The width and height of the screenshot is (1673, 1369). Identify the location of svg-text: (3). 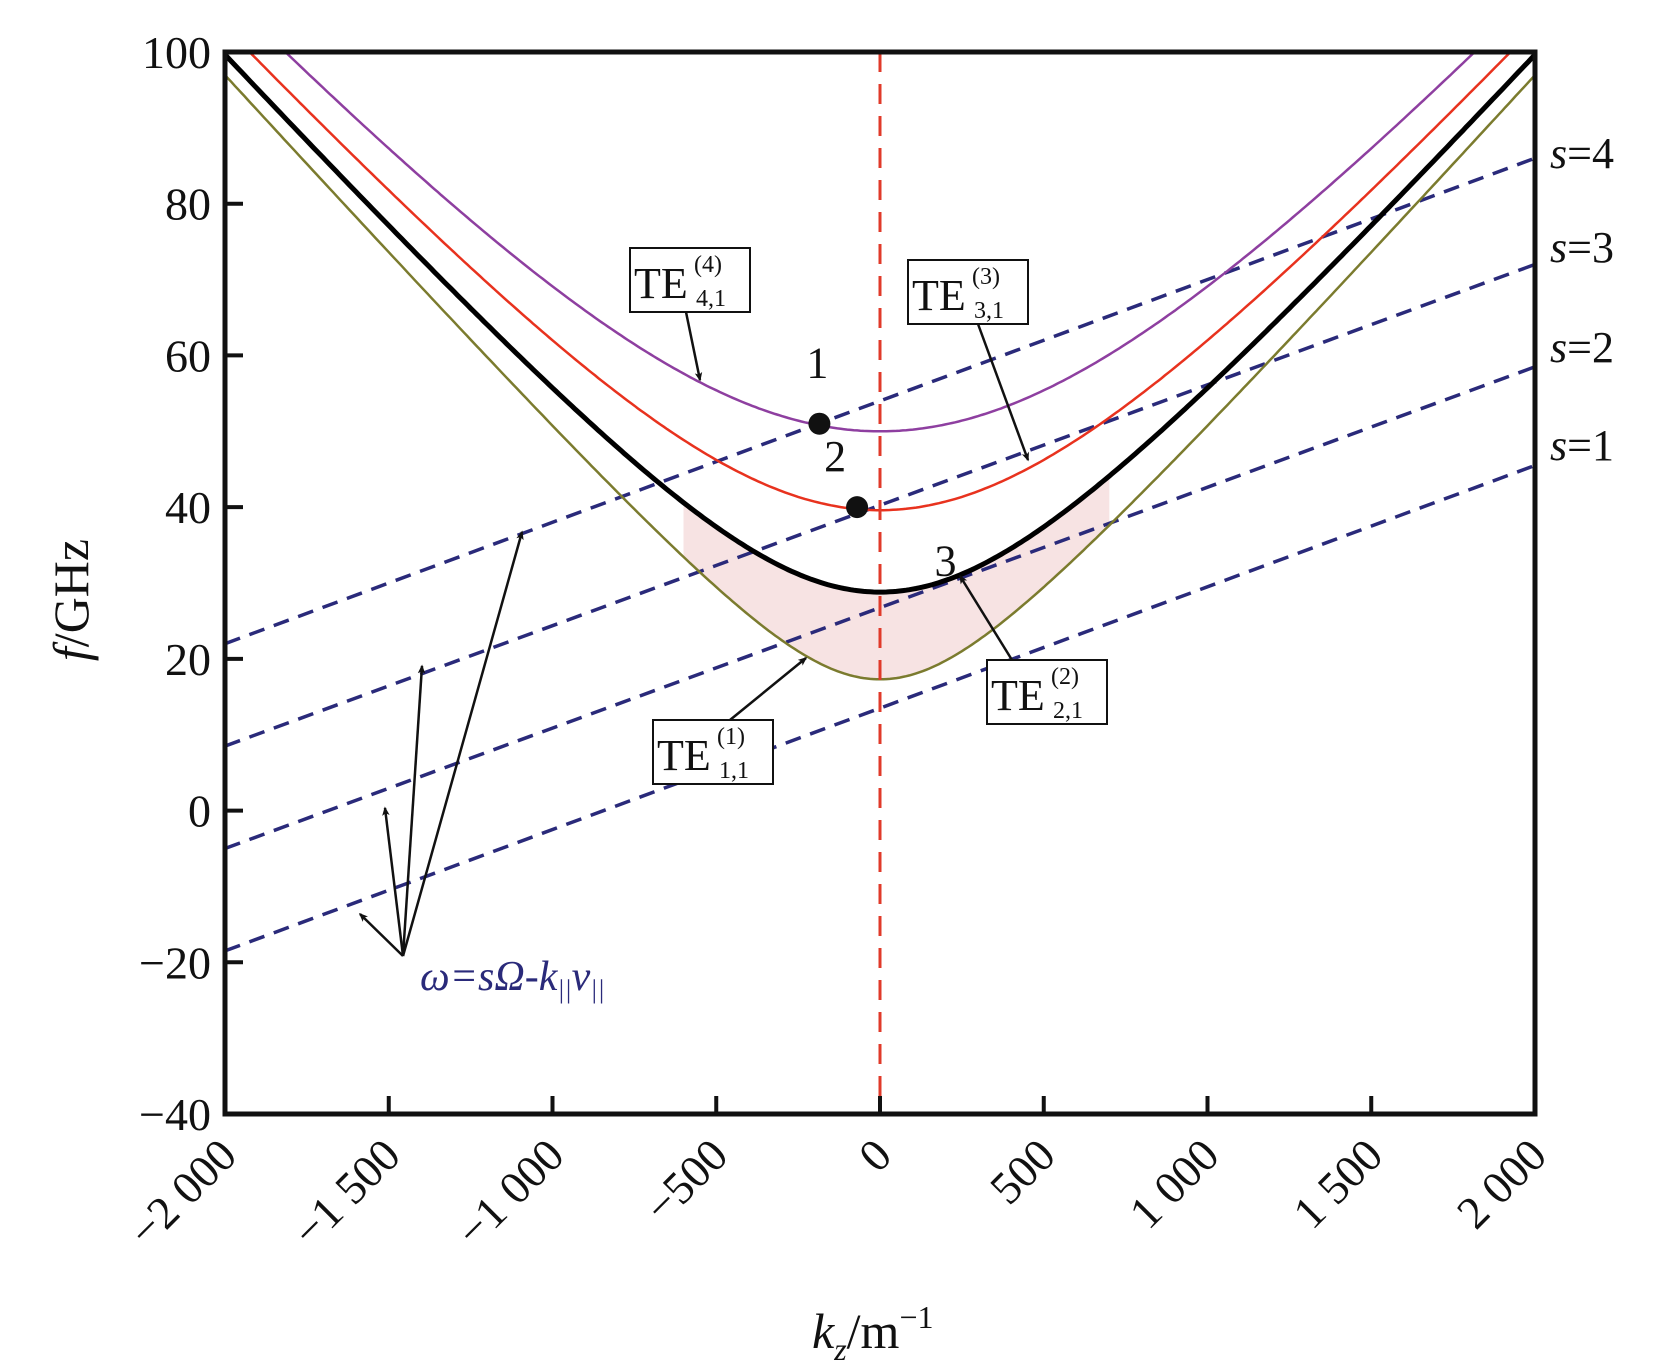
(986, 277).